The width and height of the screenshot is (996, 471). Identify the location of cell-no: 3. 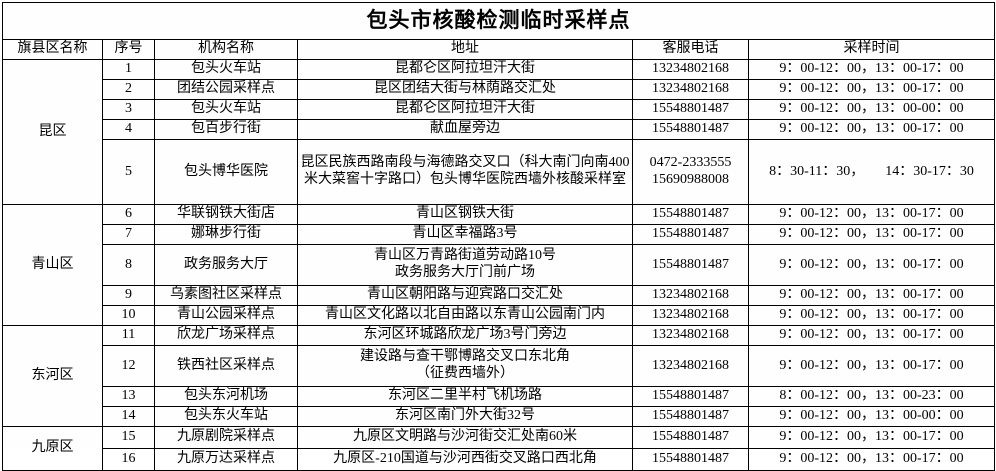
(128, 109).